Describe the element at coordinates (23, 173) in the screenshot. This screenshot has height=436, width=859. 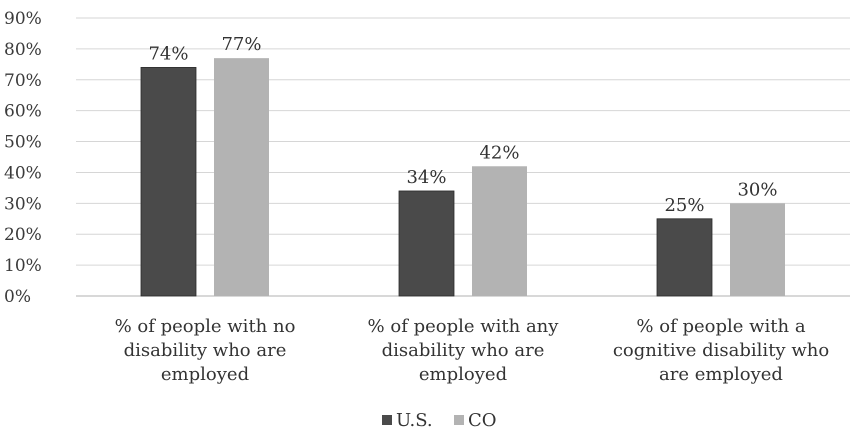
I see `y-tick-label: 40%` at that location.